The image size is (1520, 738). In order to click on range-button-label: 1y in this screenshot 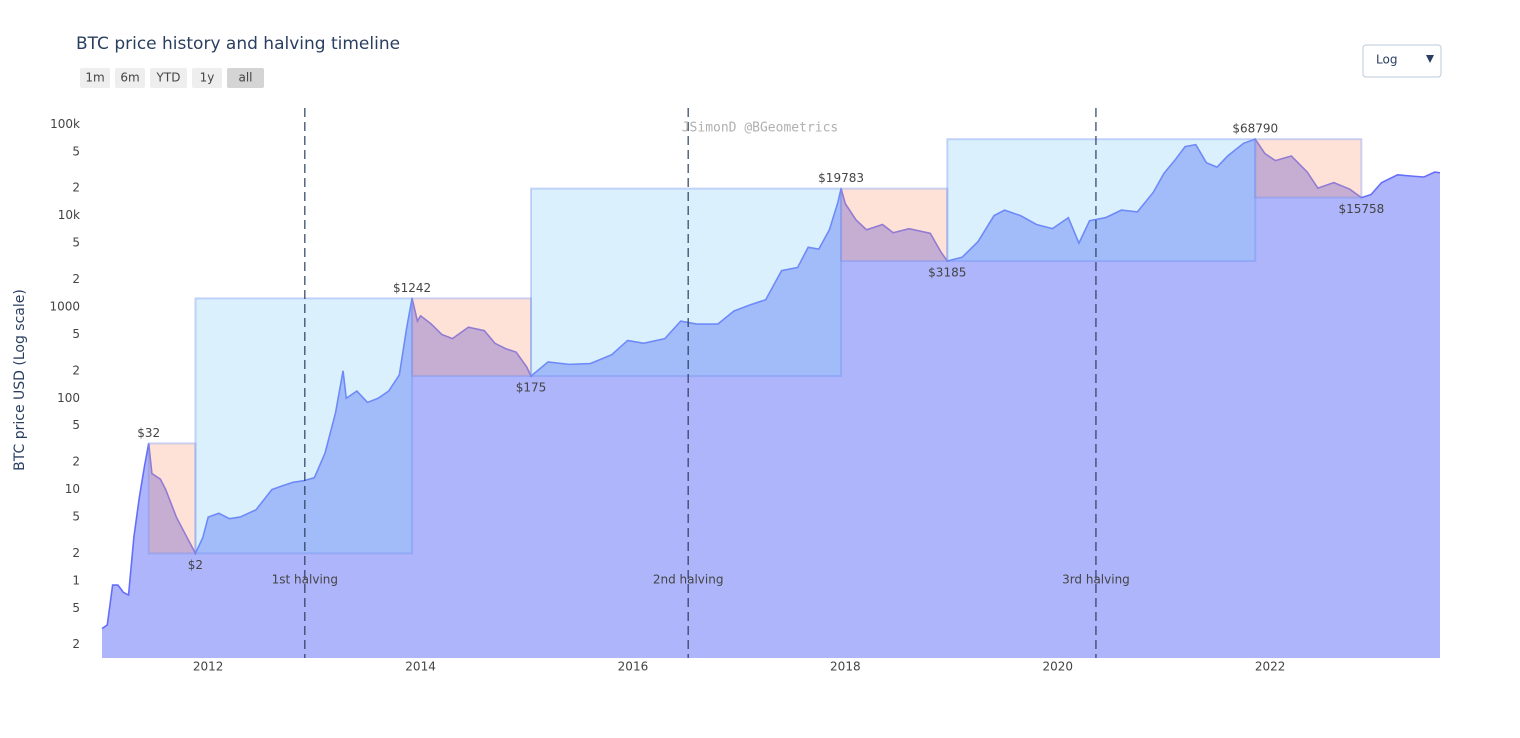, I will do `click(207, 78)`.